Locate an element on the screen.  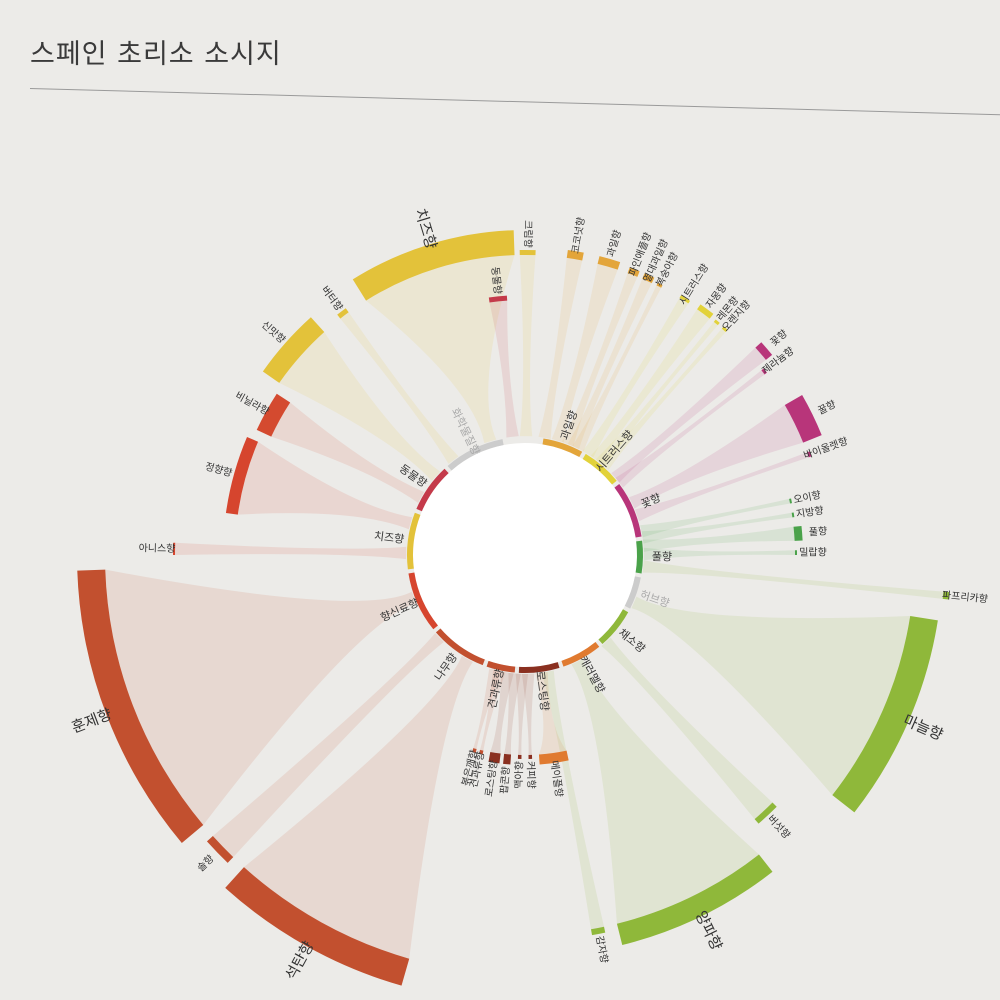
outer-flavor-label: 코코넛향 is located at coordinates (579, 235).